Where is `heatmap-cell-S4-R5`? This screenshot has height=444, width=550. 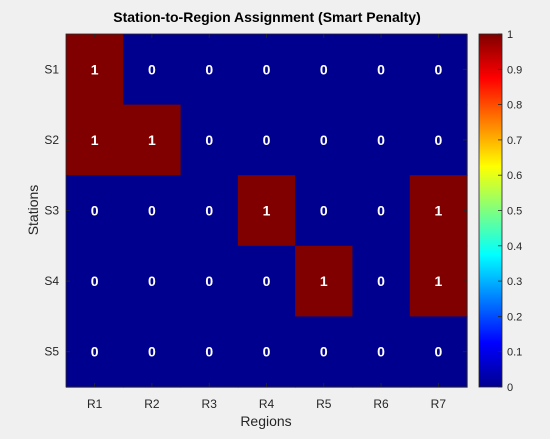 heatmap-cell-S4-R5 is located at coordinates (324, 281).